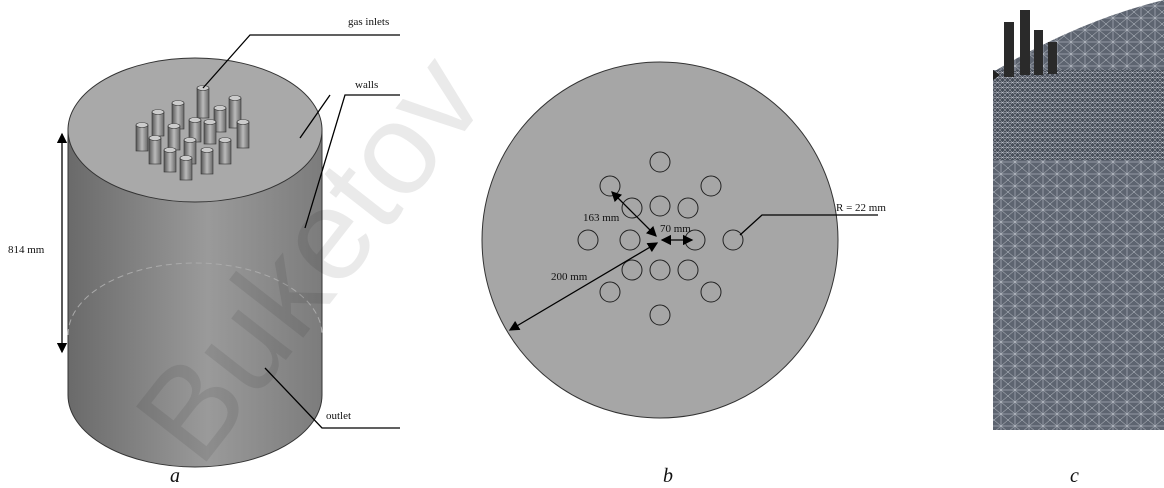 The height and width of the screenshot is (488, 1164). What do you see at coordinates (1078, 115) in the screenshot?
I see `mesh-fine` at bounding box center [1078, 115].